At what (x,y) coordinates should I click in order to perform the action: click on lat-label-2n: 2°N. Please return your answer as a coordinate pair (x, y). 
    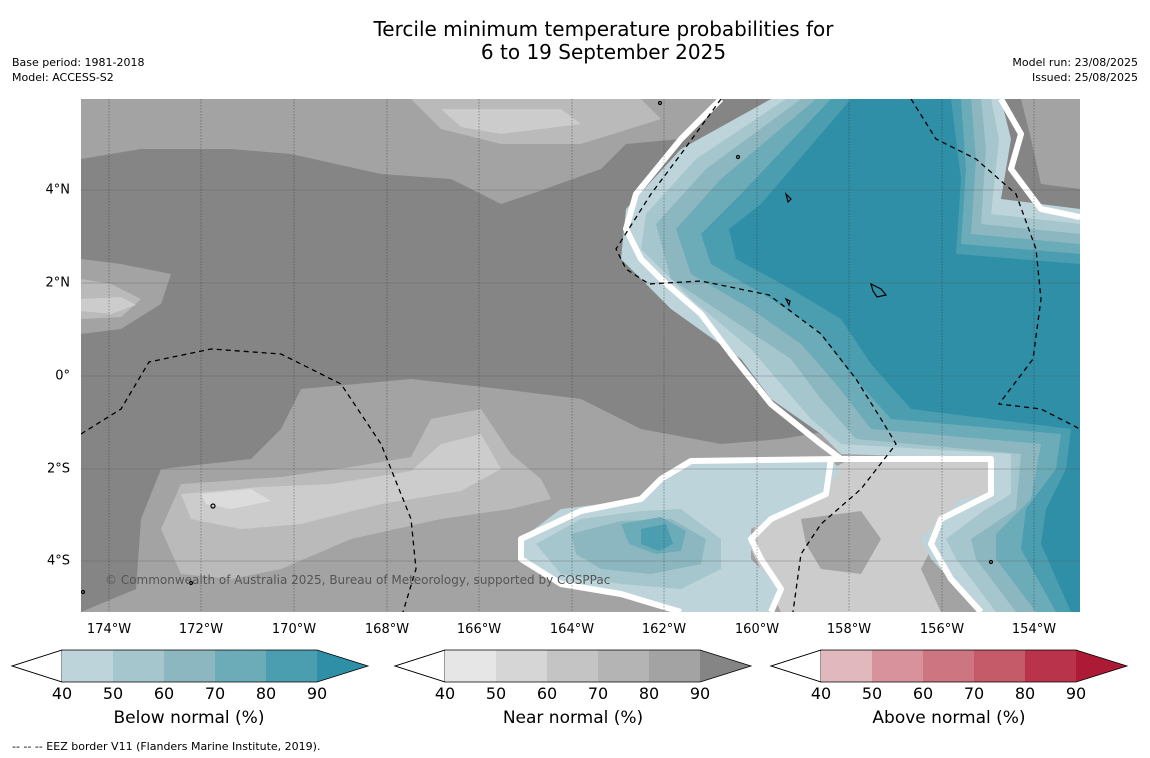
    Looking at the image, I should click on (58, 283).